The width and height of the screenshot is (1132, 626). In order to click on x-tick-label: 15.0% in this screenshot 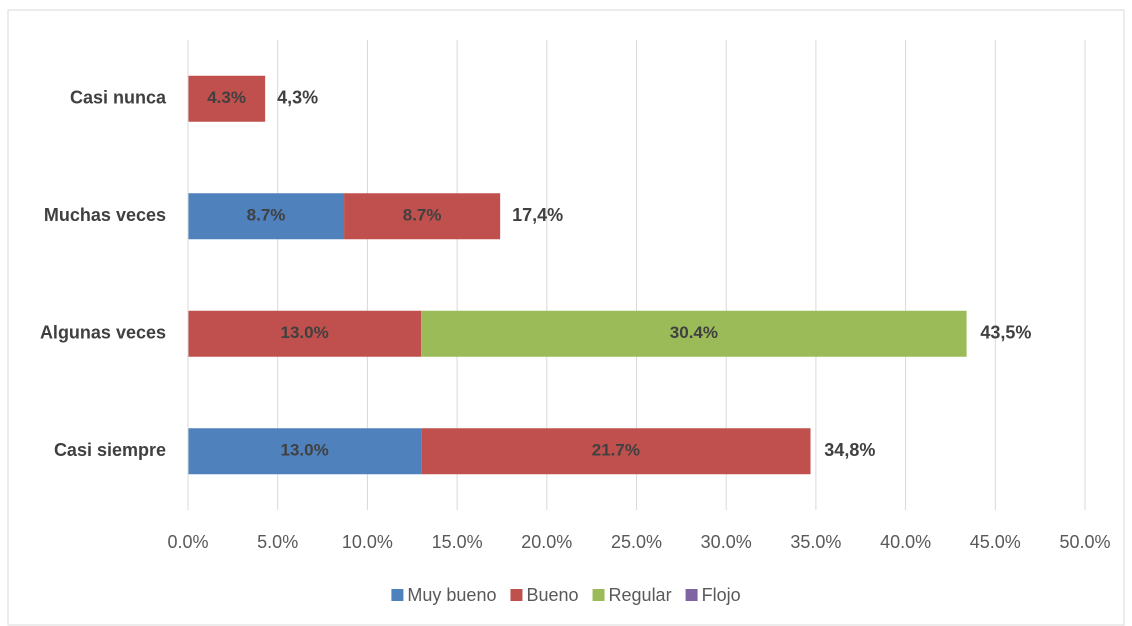, I will do `click(457, 542)`.